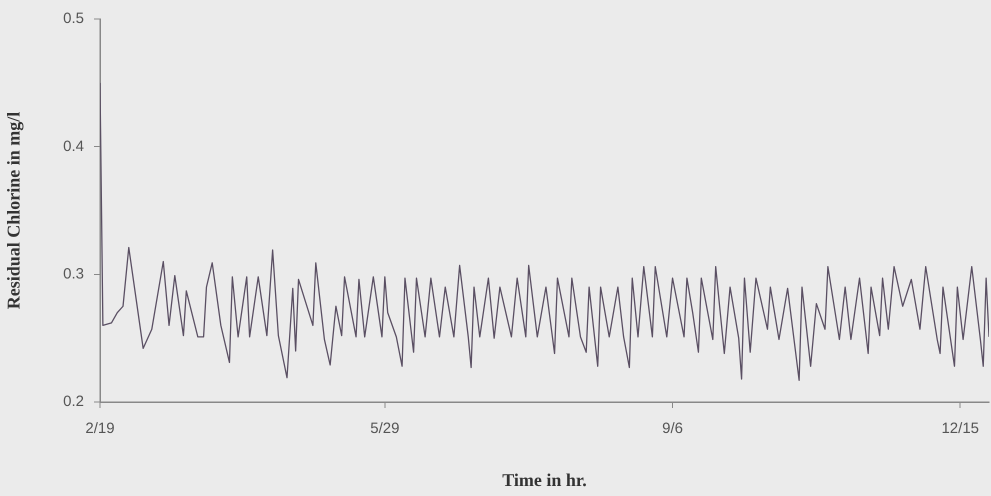 The height and width of the screenshot is (496, 991). Describe the element at coordinates (73, 19) in the screenshot. I see `y-tick-label: 0.5` at that location.